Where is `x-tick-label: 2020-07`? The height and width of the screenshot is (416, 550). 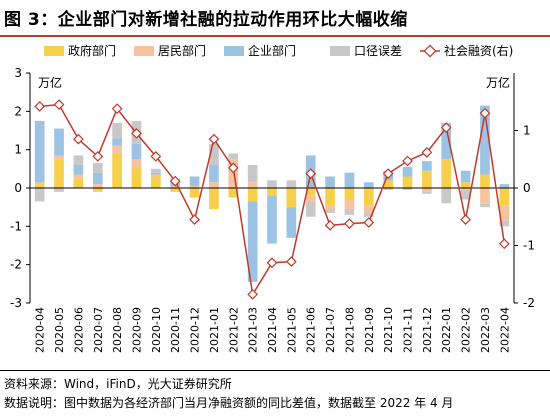
x-tick-label: 2020-07 is located at coordinates (98, 330).